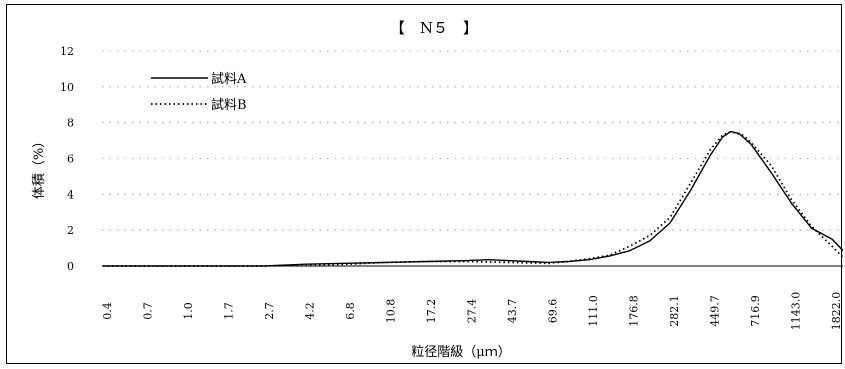 The height and width of the screenshot is (369, 845). I want to click on x-tick-label-17: 1143.0, so click(796, 311).